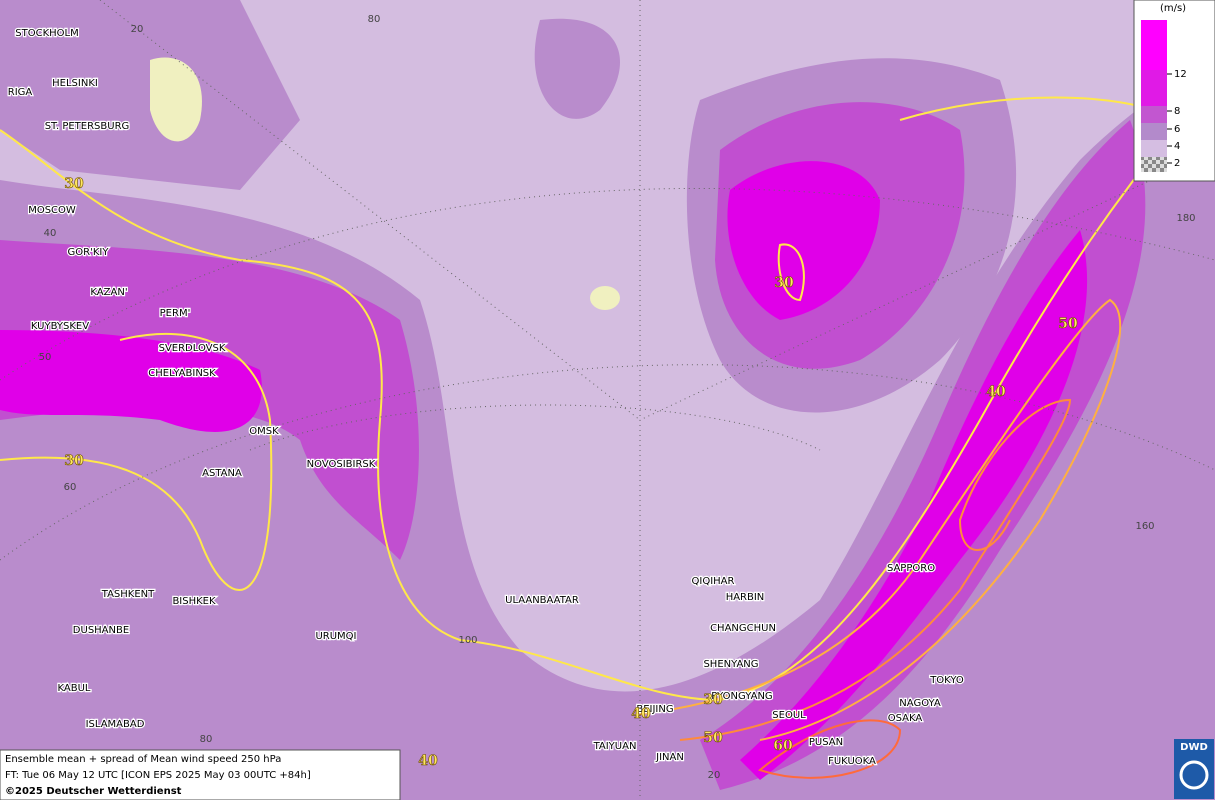 The height and width of the screenshot is (804, 1215). I want to click on city-label: OMSK, so click(264, 431).